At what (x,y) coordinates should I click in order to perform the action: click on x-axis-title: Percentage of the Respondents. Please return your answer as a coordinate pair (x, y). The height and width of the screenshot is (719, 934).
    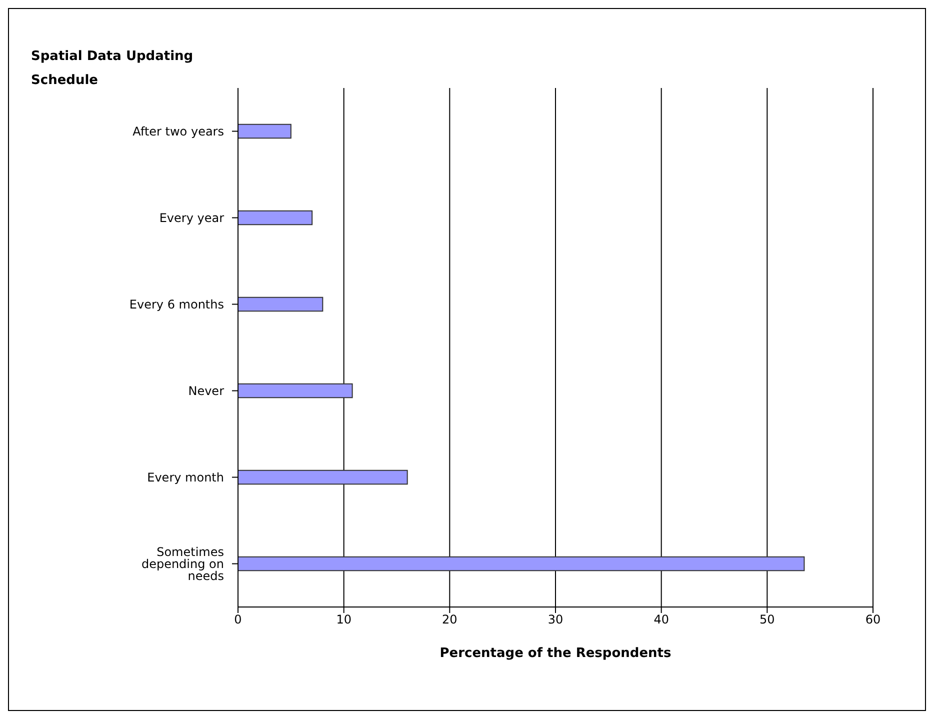
    Looking at the image, I should click on (555, 653).